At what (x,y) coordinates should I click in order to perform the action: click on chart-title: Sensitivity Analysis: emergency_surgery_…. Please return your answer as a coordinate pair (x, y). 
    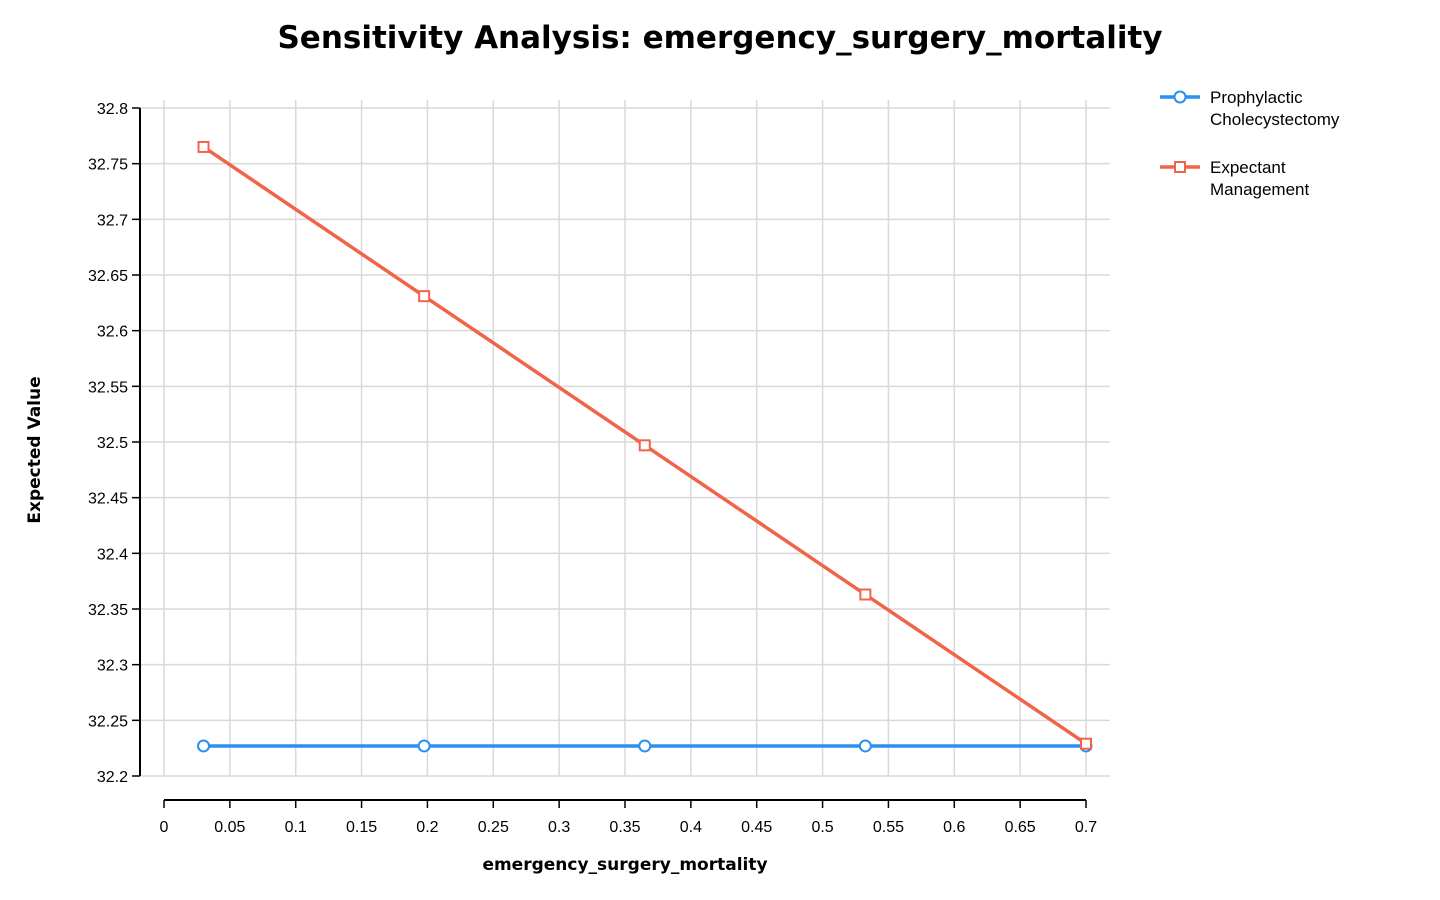
    Looking at the image, I should click on (720, 38).